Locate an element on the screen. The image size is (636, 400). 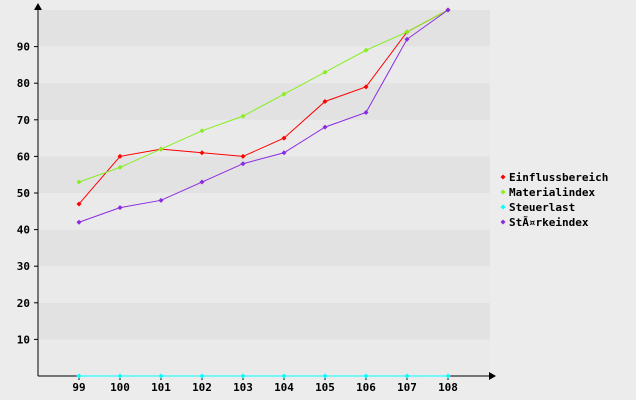
y-axis-arrow is located at coordinates (38, 6).